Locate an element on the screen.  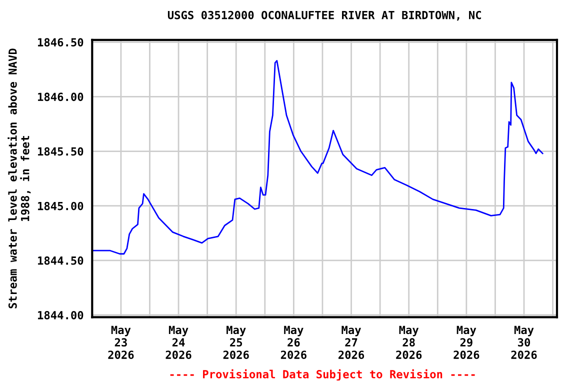
x-tick-label: May 23 2026 is located at coordinates (121, 343).